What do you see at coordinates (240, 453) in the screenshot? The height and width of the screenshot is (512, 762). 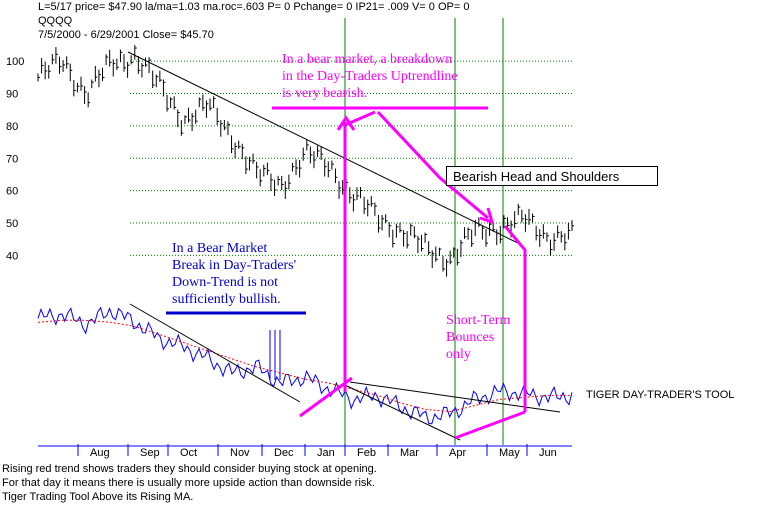 I see `x-tick-nov: Nov` at bounding box center [240, 453].